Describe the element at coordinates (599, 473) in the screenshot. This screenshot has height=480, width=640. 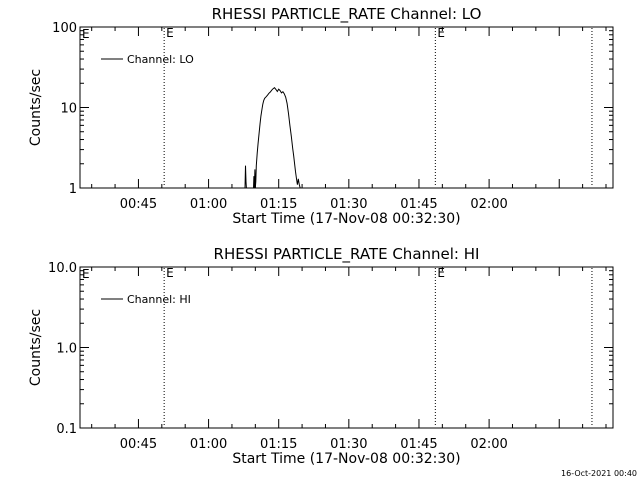
I see `footer-timestamp: 16-Oct-2021 00:40` at that location.